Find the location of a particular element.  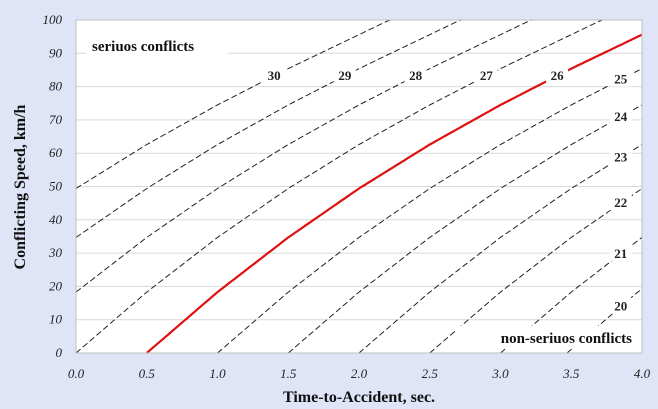

y-tick-label: 80 is located at coordinates (56, 86).